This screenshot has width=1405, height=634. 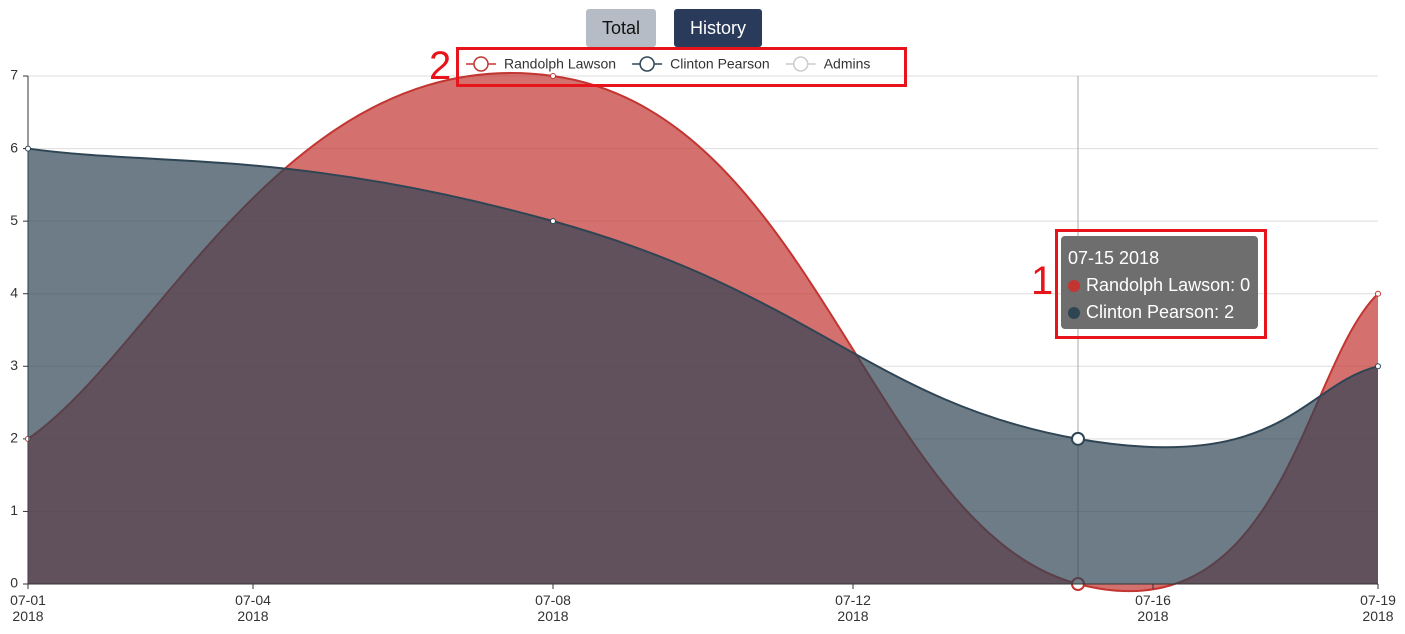 I want to click on x-tick-label: 07-01 2018, so click(x=28, y=608).